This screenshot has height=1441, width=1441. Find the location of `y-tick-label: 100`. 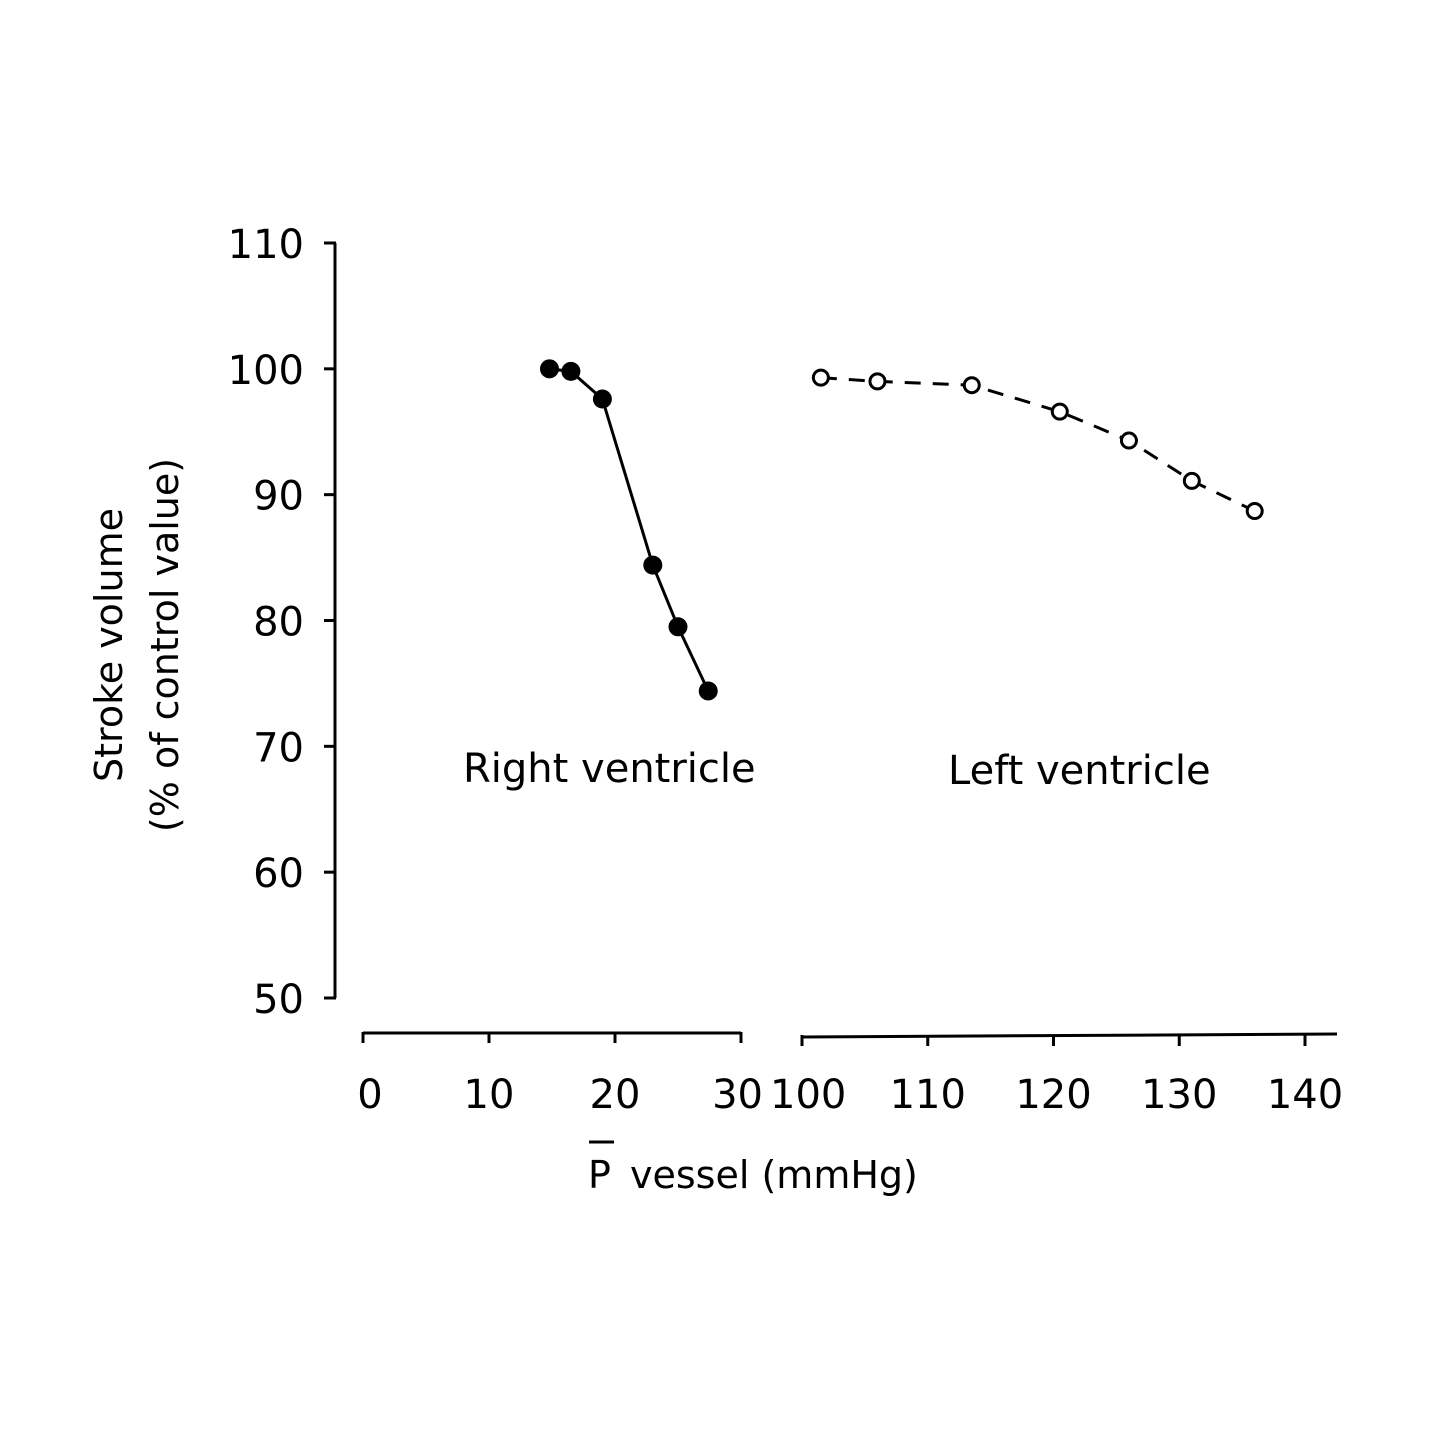

y-tick-label: 100 is located at coordinates (266, 371).